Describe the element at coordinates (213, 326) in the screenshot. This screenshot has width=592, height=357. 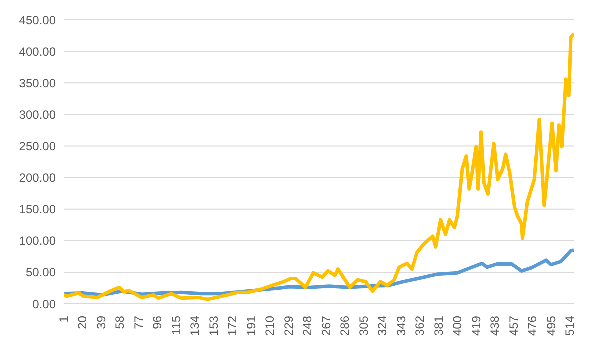
I see `x-tick-label: 153` at that location.